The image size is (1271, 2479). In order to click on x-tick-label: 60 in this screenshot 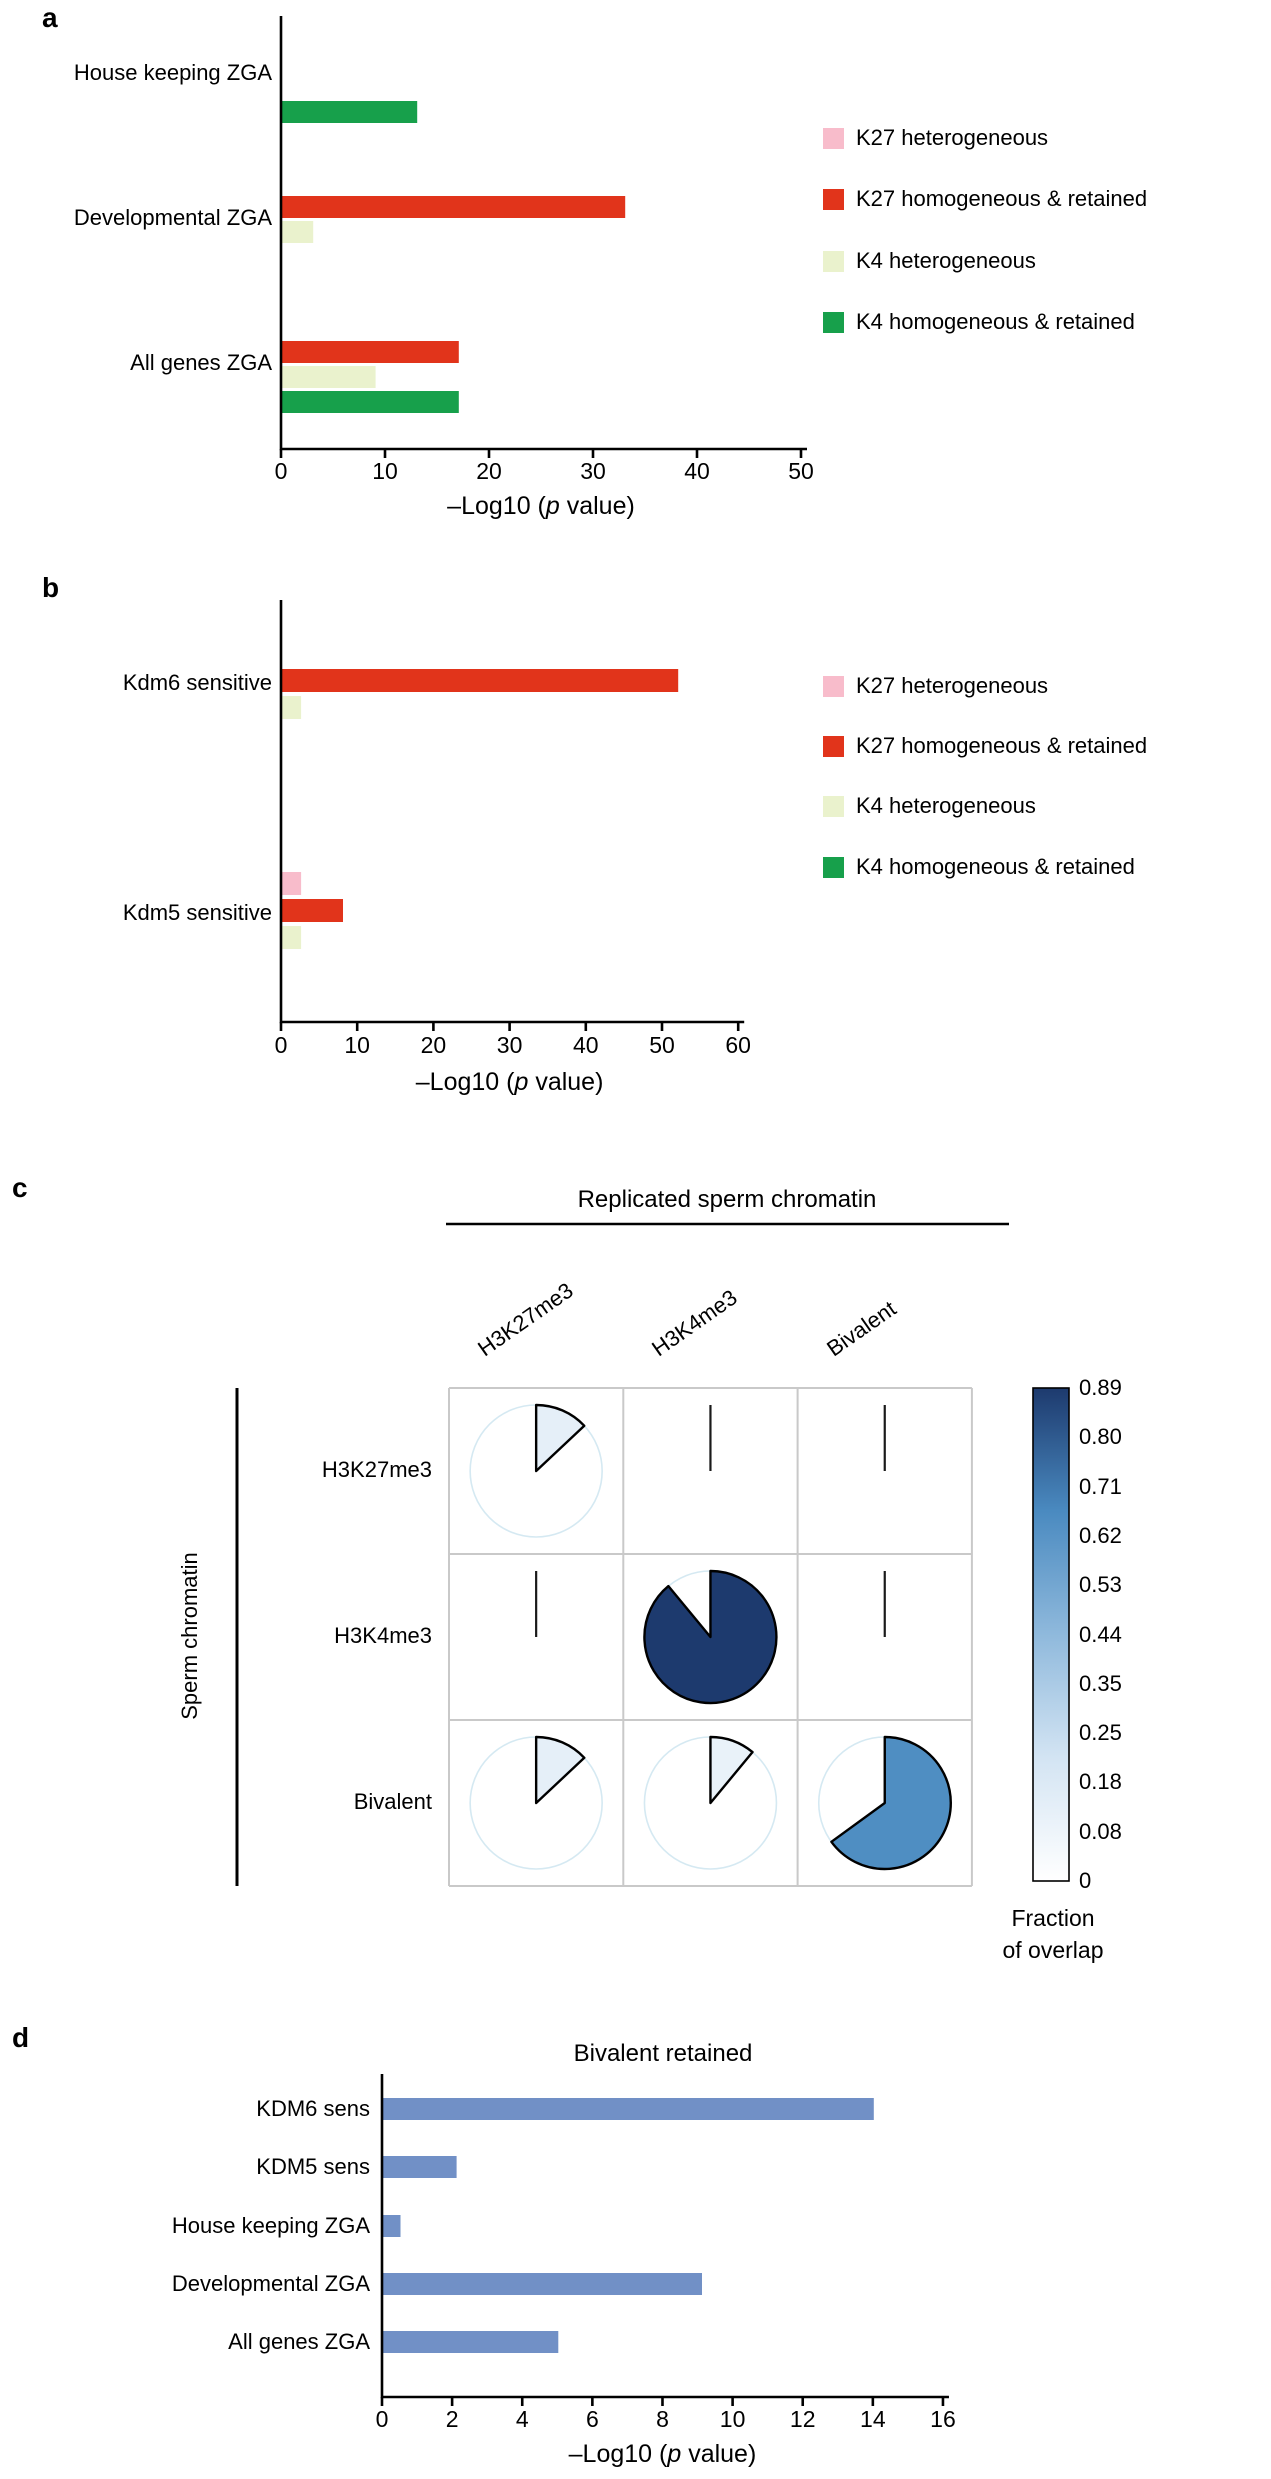, I will do `click(738, 1045)`.